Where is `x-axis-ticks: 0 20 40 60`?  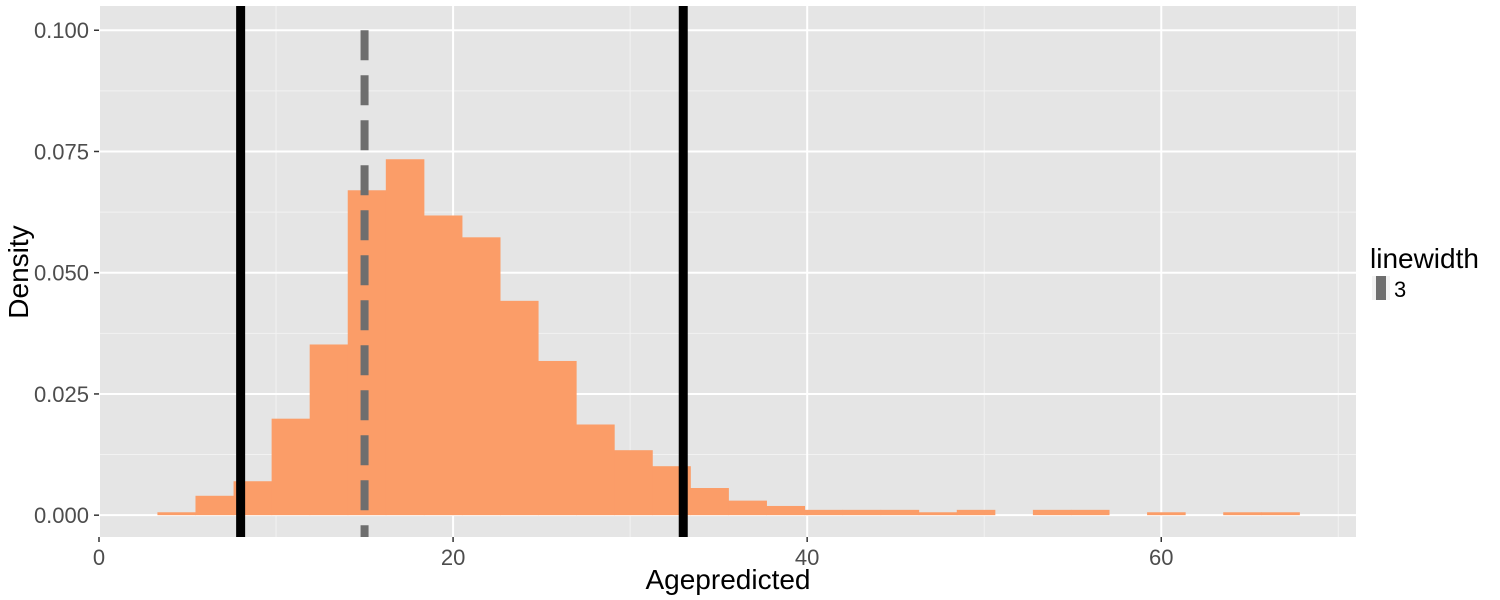
x-axis-ticks: 0 20 40 60 is located at coordinates (633, 553).